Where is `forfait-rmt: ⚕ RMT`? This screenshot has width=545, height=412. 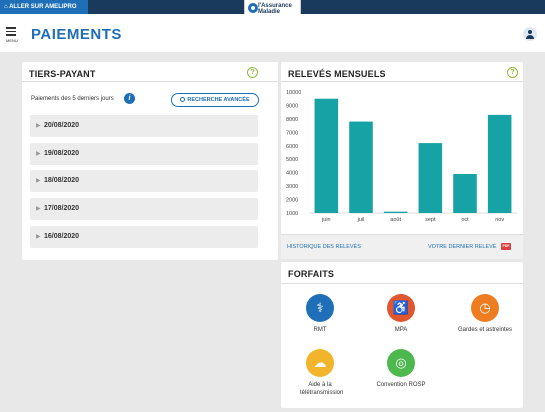 forfait-rmt: ⚕ RMT is located at coordinates (320, 314).